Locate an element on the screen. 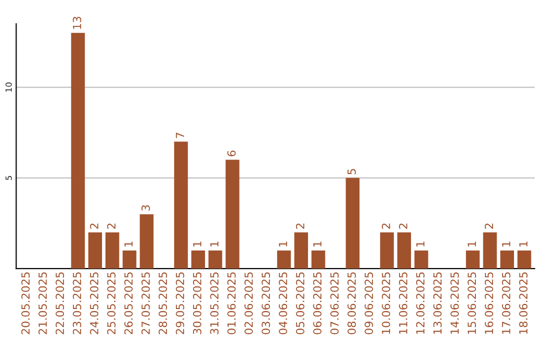  x-tick-label: 01.06.2025 is located at coordinates (231, 303).